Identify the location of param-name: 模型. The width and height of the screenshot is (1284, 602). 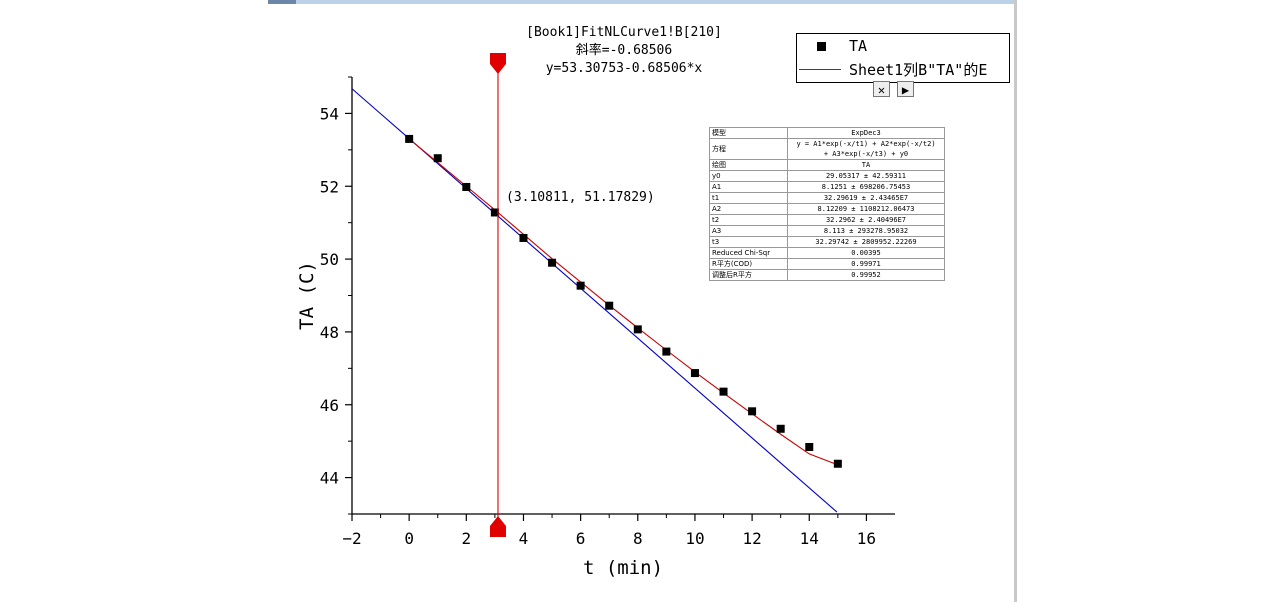
(748, 133).